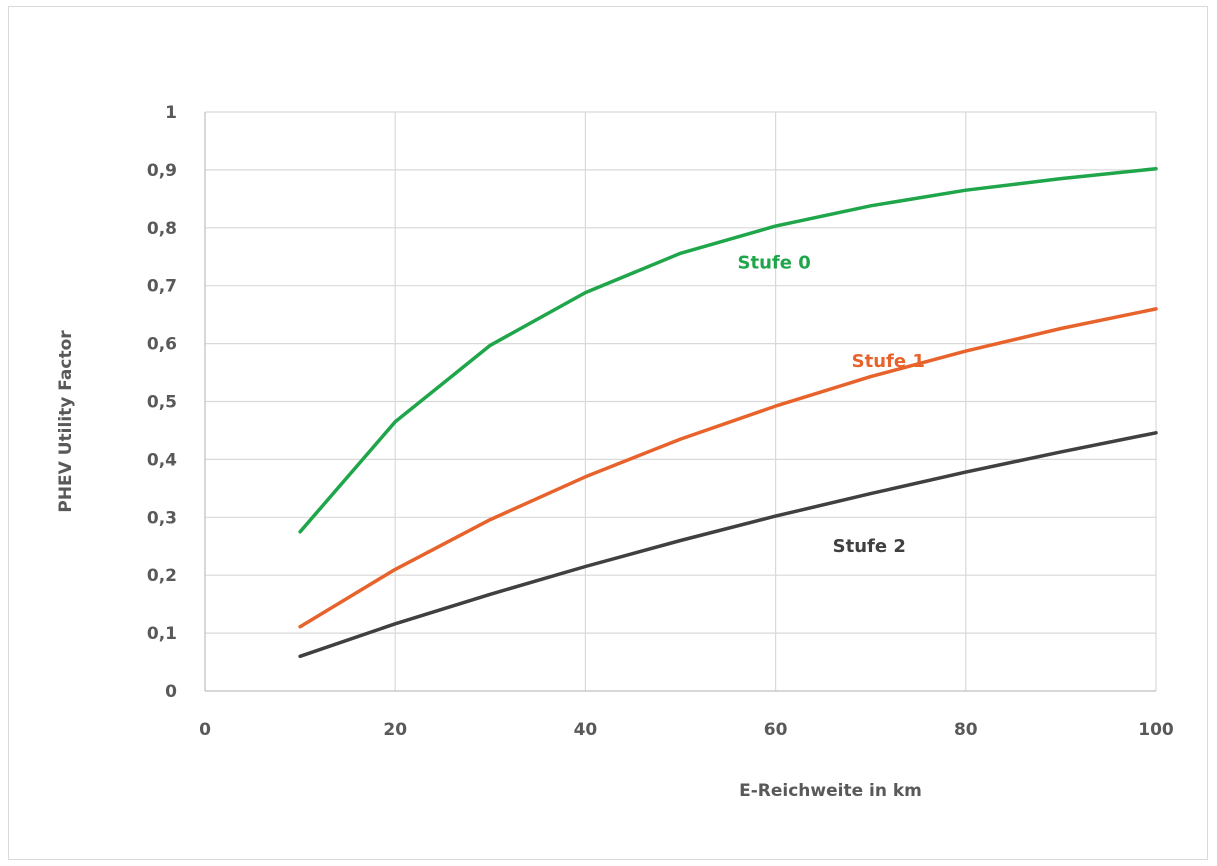 This screenshot has height=866, width=1217. Describe the element at coordinates (162, 460) in the screenshot. I see `y-tick-label: 0,4` at that location.